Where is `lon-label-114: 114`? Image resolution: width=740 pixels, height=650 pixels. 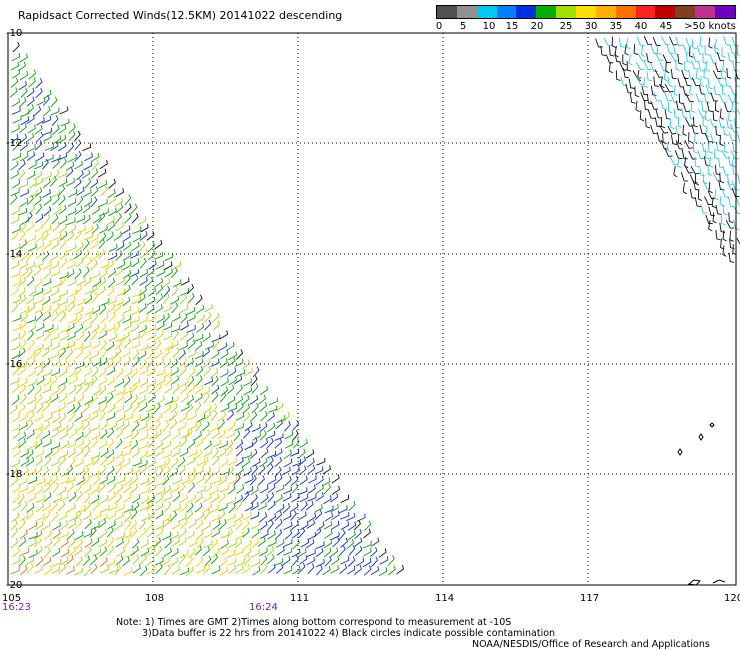
lon-label-114: 114 is located at coordinates (444, 598).